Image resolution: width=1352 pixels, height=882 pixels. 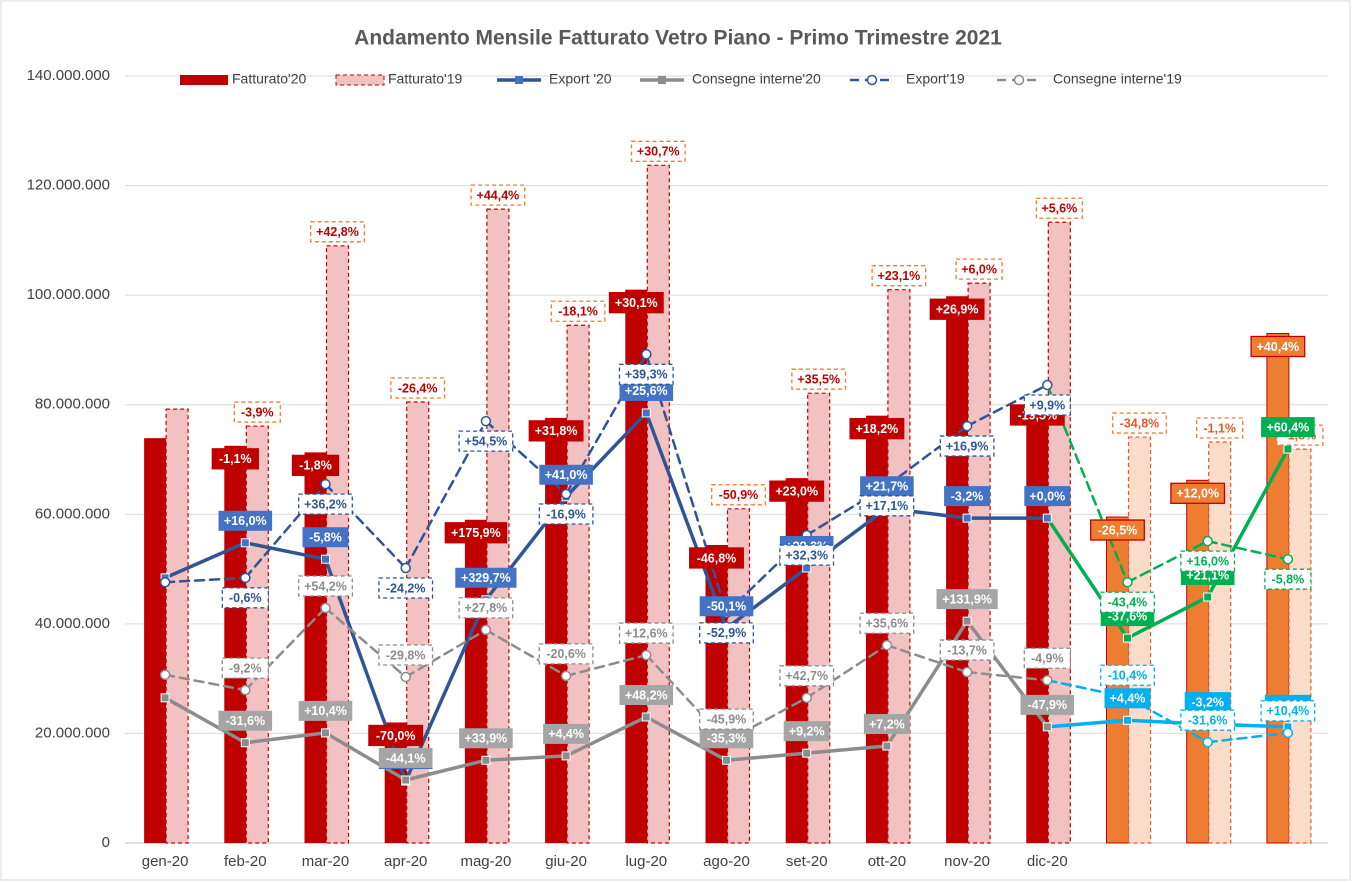 I want to click on data-label: -43,4%, so click(x=1128, y=603).